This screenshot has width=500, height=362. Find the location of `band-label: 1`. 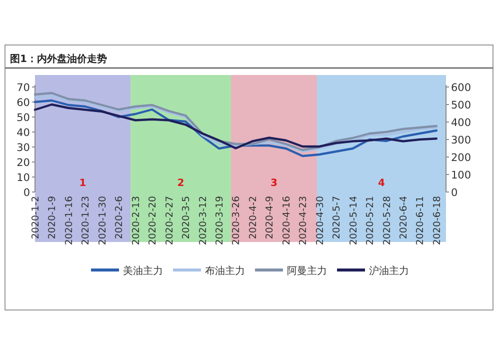

band-label: 1 is located at coordinates (82, 183).